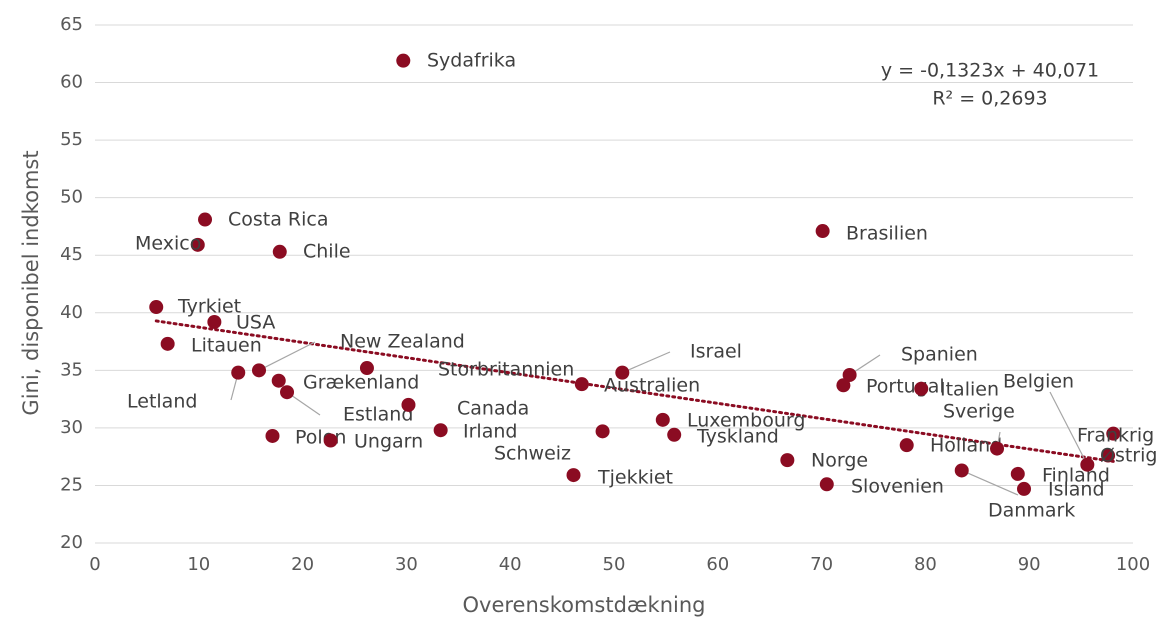  What do you see at coordinates (979, 412) in the screenshot?
I see `point-label: Sverige` at bounding box center [979, 412].